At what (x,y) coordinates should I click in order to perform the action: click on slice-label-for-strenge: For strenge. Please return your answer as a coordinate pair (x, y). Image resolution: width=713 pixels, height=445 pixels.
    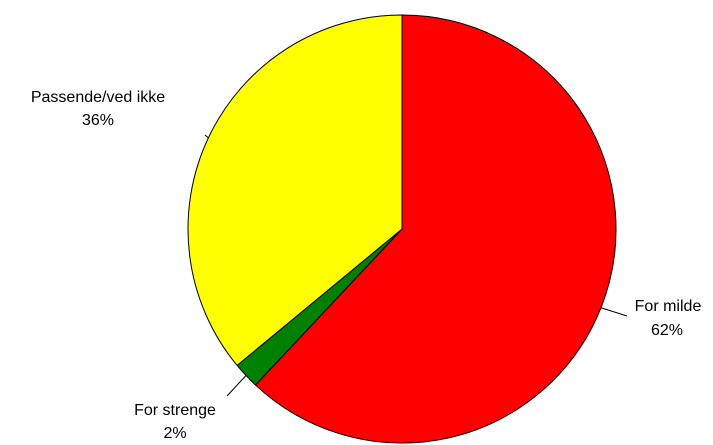
    Looking at the image, I should click on (175, 410).